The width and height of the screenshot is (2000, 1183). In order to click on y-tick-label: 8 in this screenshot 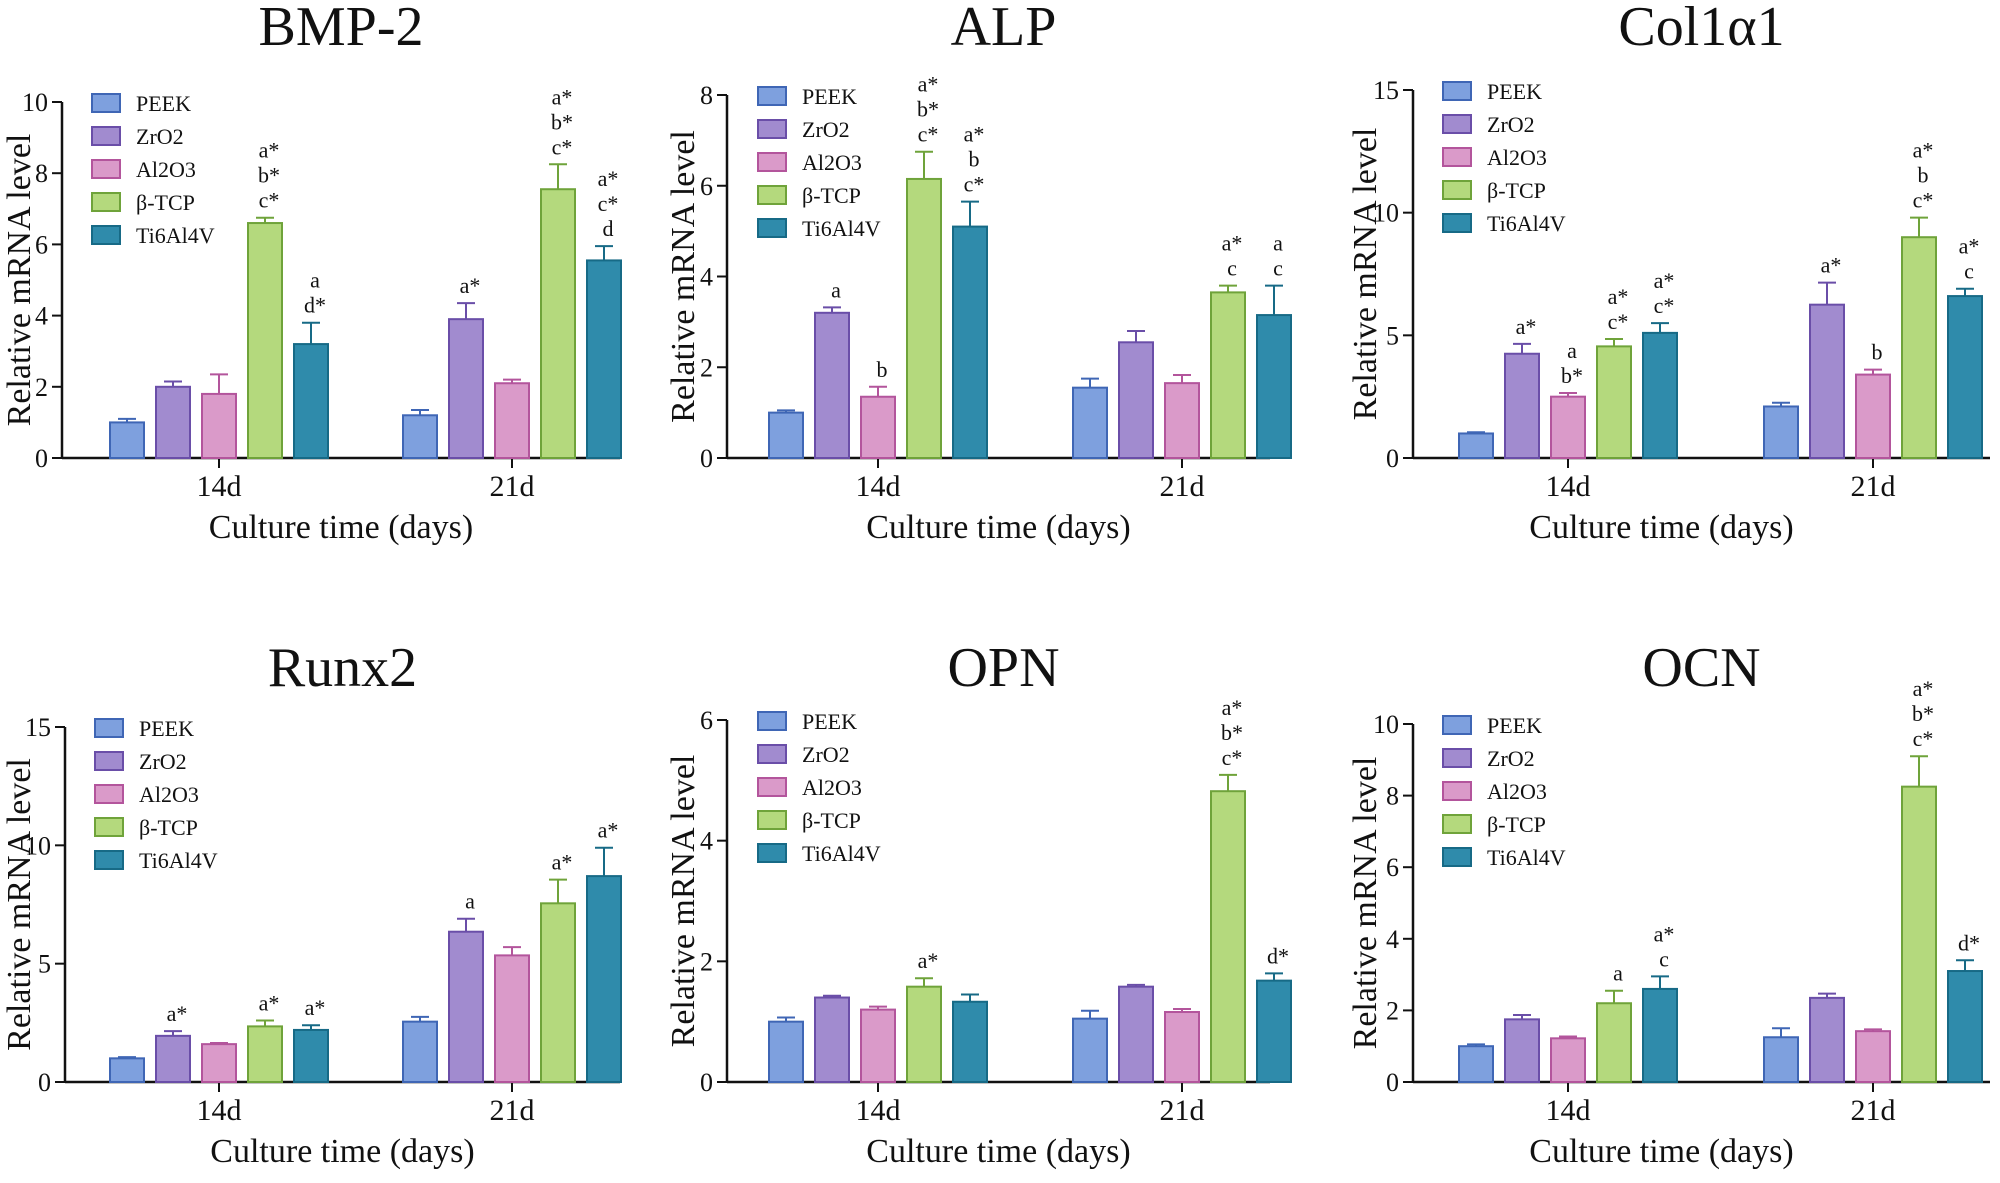, I will do `click(706, 95)`.